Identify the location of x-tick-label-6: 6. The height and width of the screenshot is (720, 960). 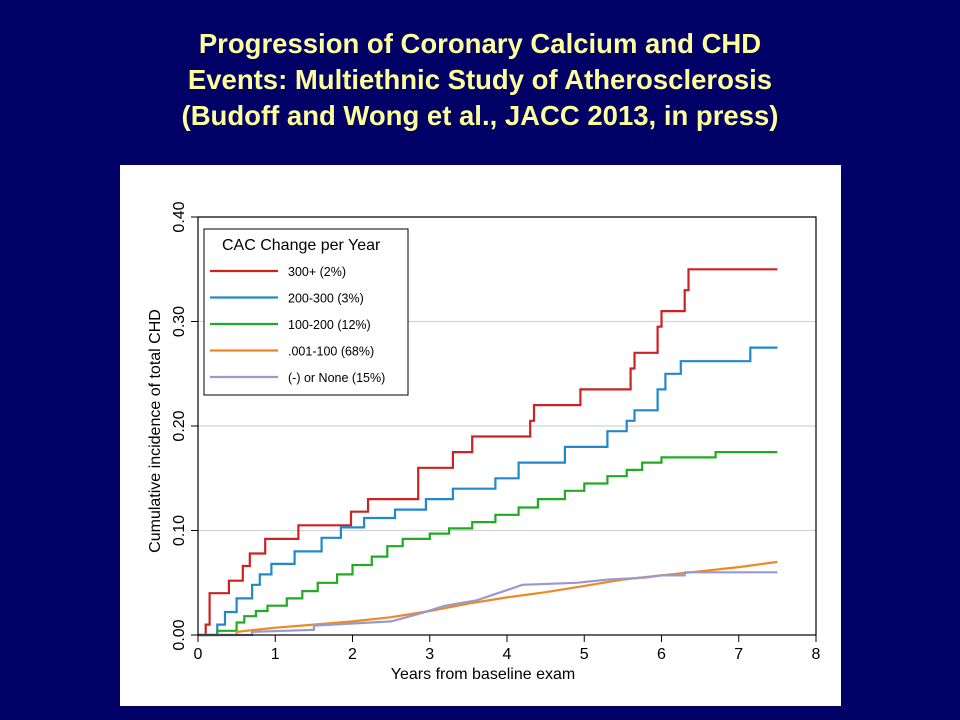
(661, 654).